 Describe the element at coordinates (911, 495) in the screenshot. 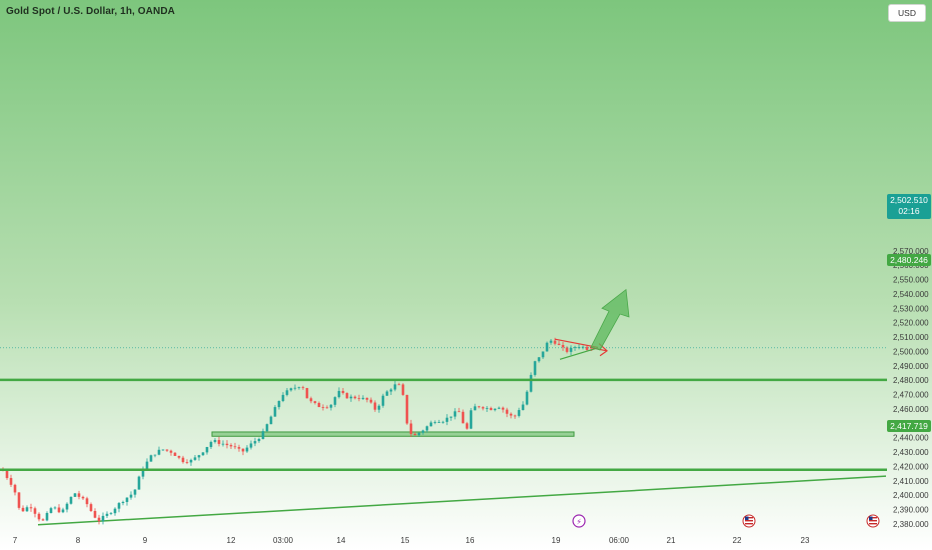

I see `y-tick-label: 2,400.000` at that location.